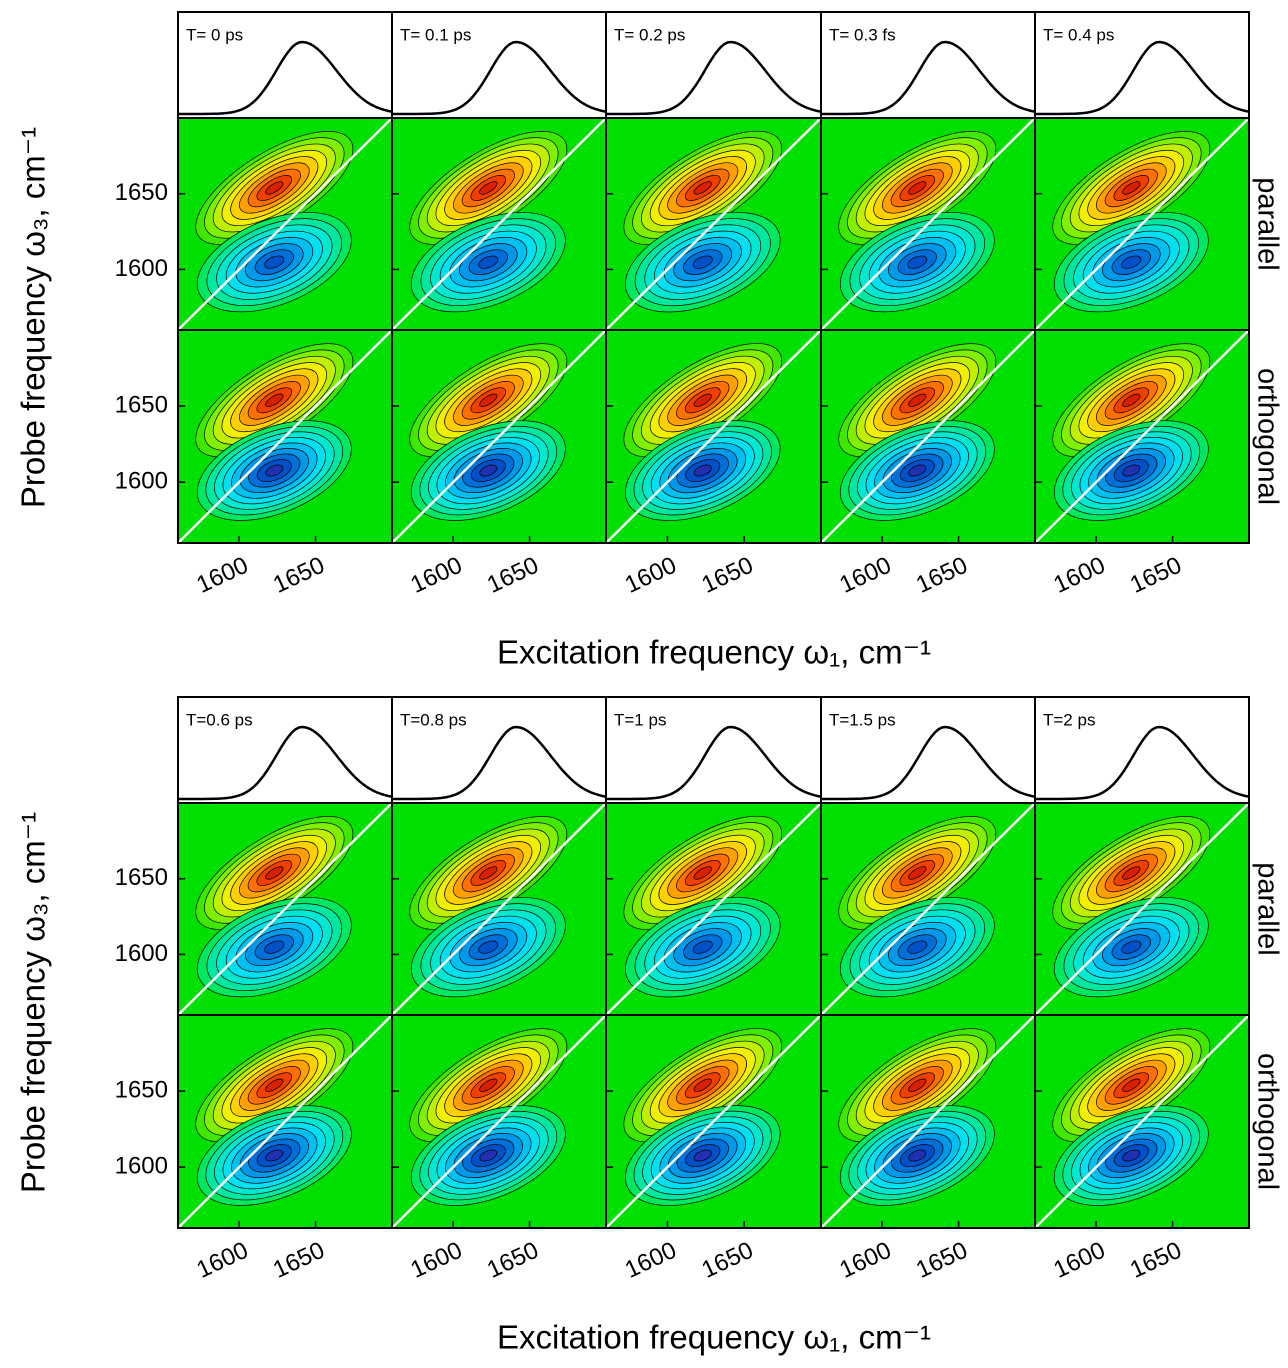 The image size is (1288, 1368). Describe the element at coordinates (649, 34) in the screenshot. I see `panel-title: T= 0.2 ps` at that location.